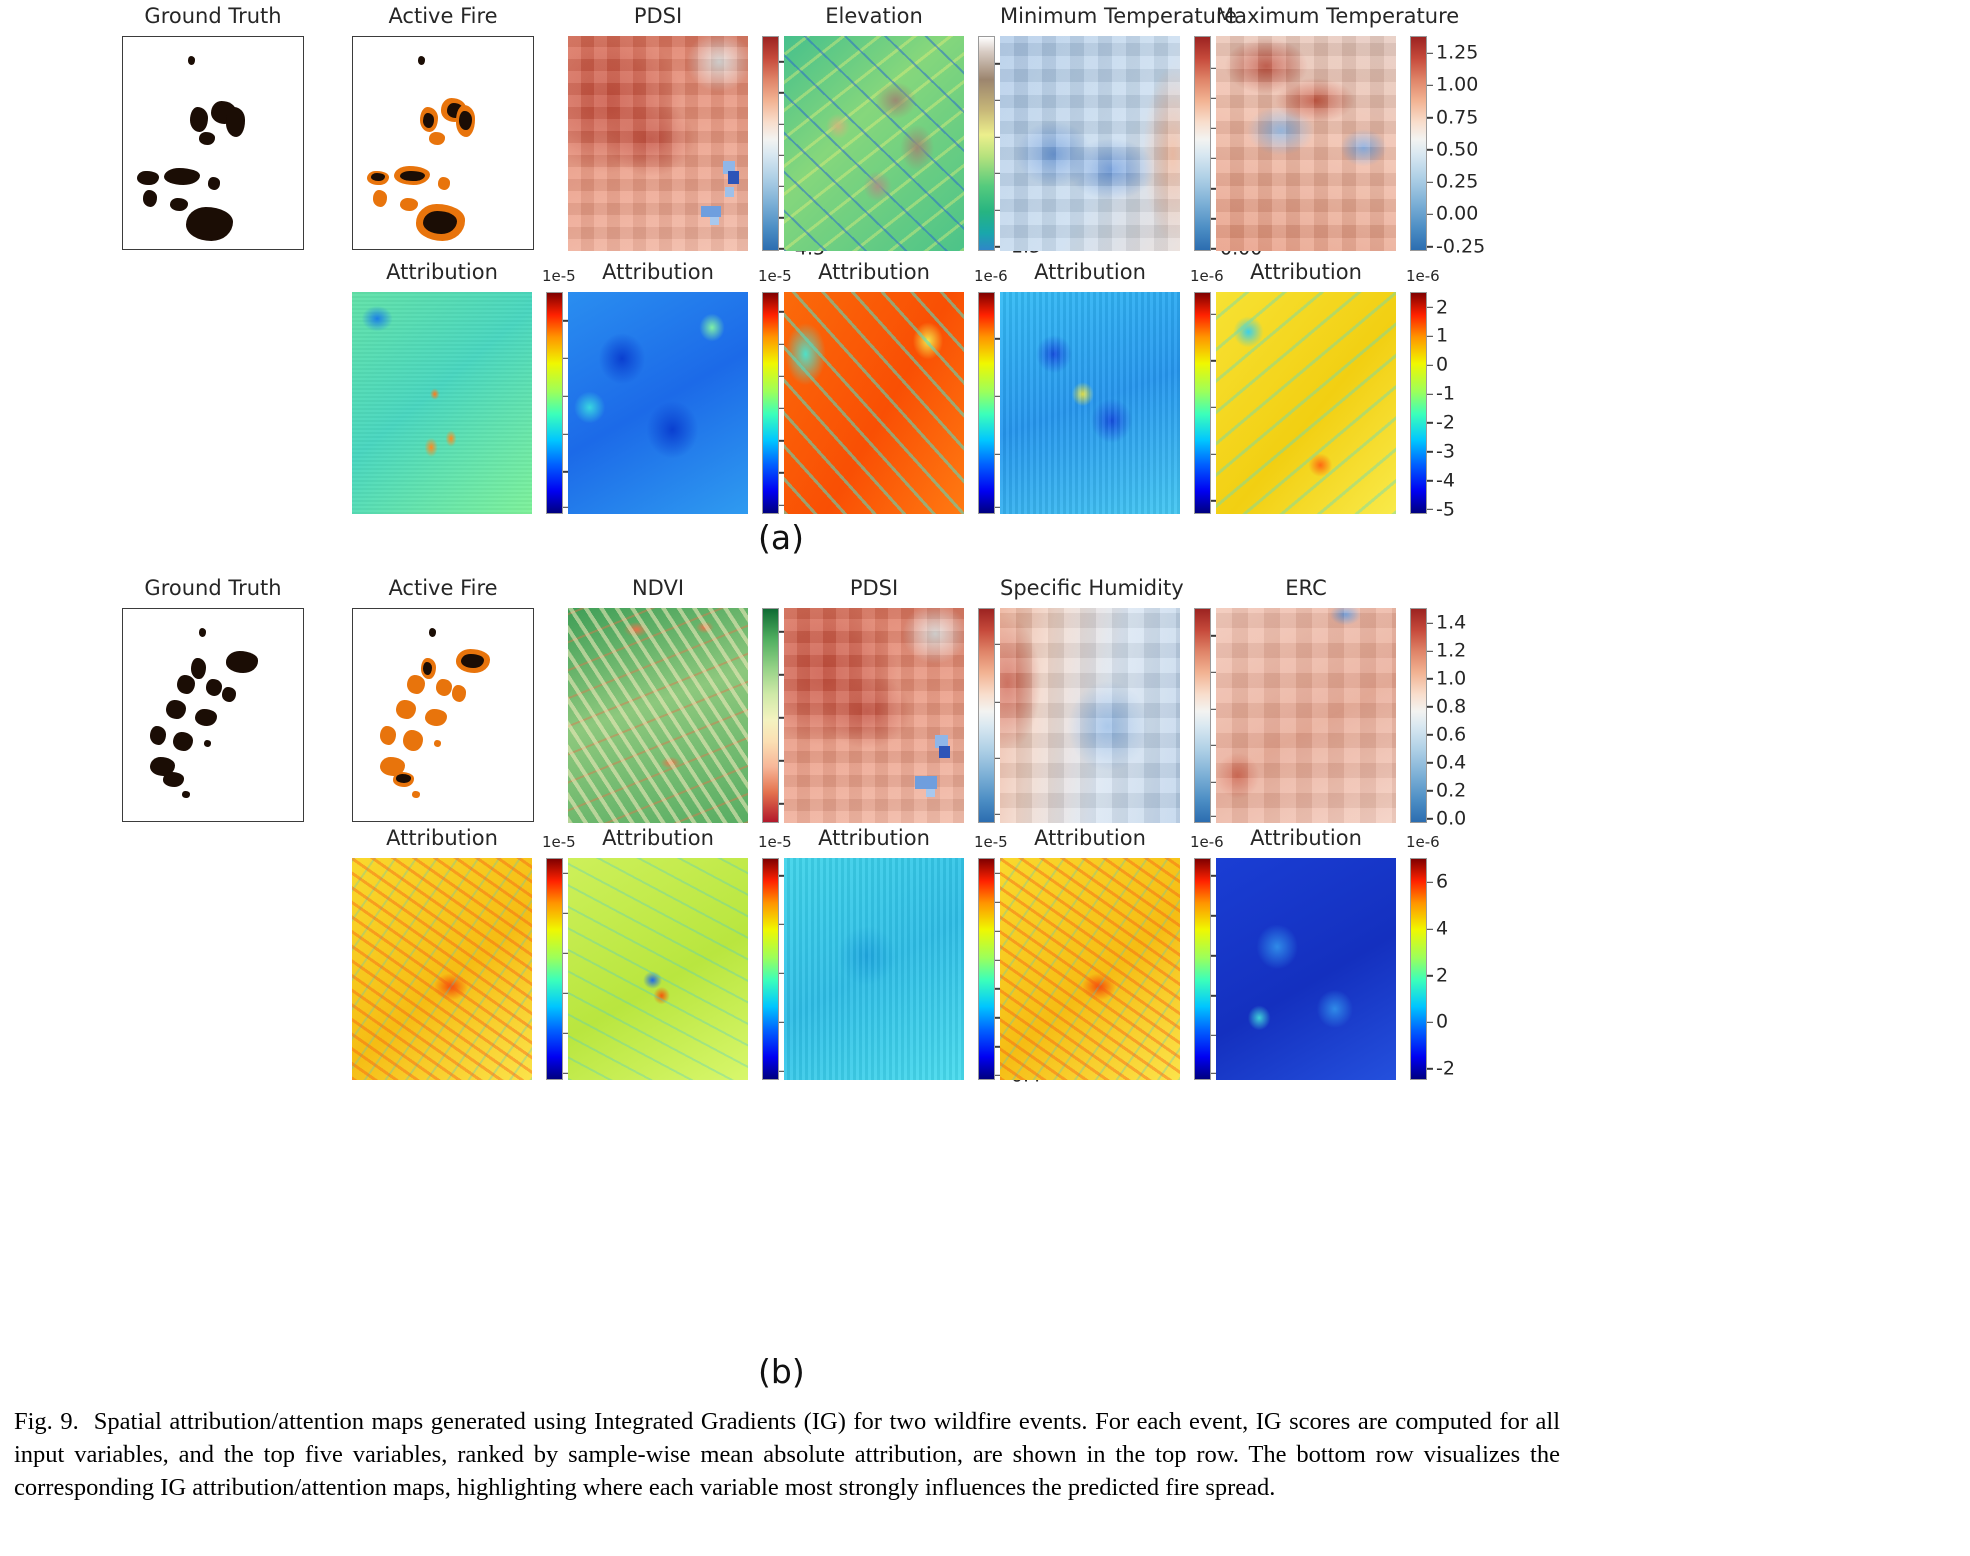  Describe the element at coordinates (1472, 146) in the screenshot. I see `colorbar-ticks: 1.25 1.00 0.75 0.50 0.25 0.00 -0.25` at that location.